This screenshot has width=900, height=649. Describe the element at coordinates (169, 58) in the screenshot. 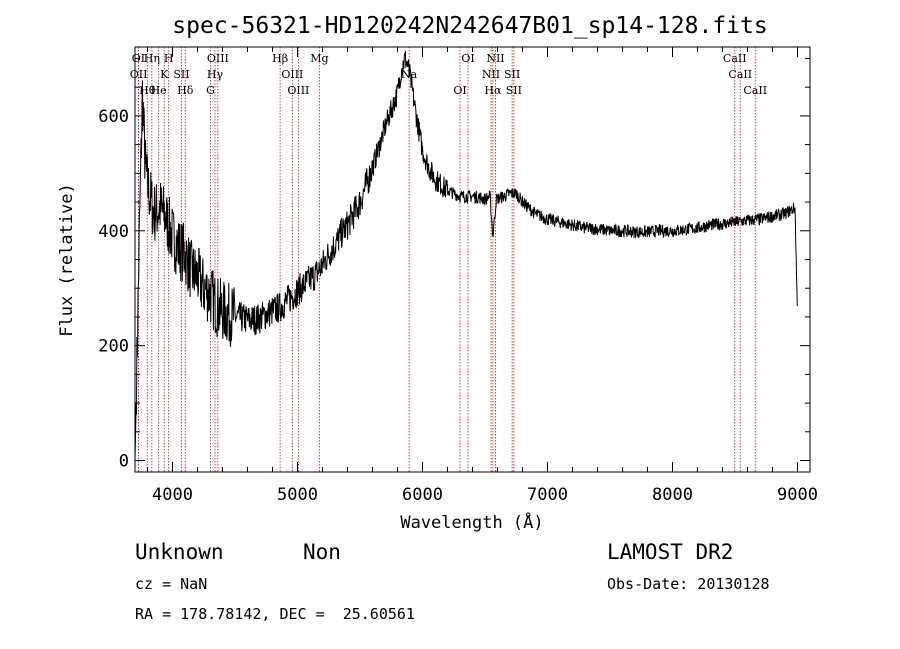

I see `line-label-6: H` at that location.